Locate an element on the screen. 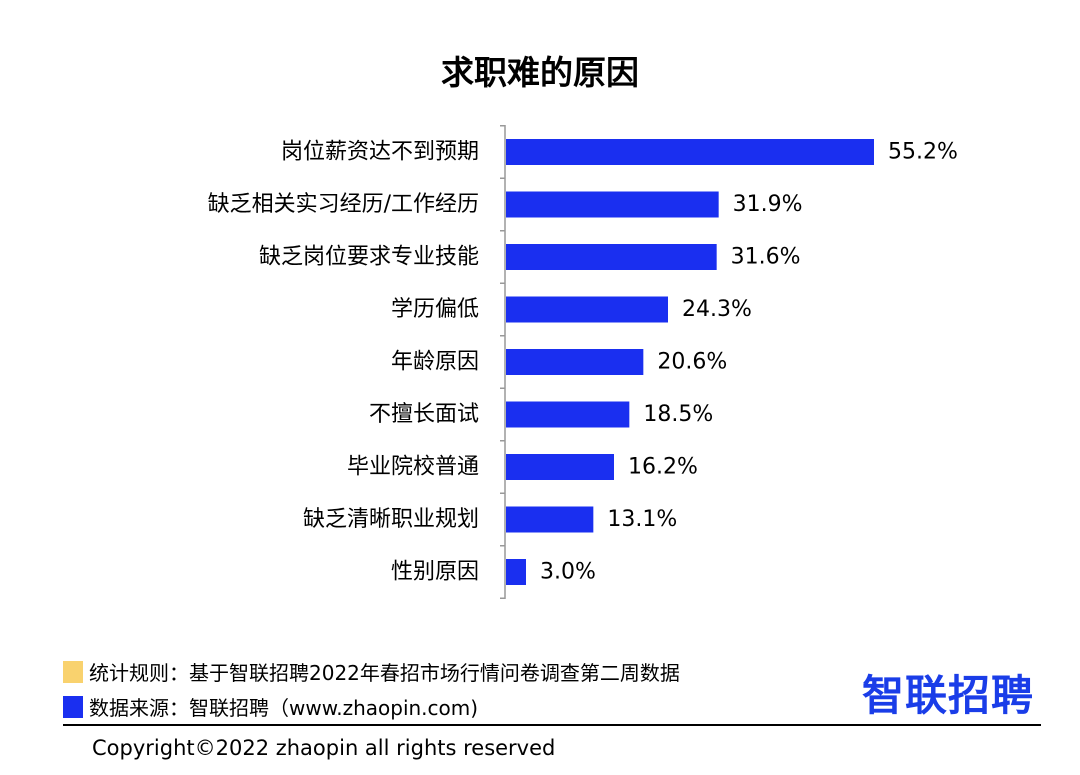 This screenshot has width=1080, height=775. category-label: 缺乏岗位要求专业技能 is located at coordinates (369, 257).